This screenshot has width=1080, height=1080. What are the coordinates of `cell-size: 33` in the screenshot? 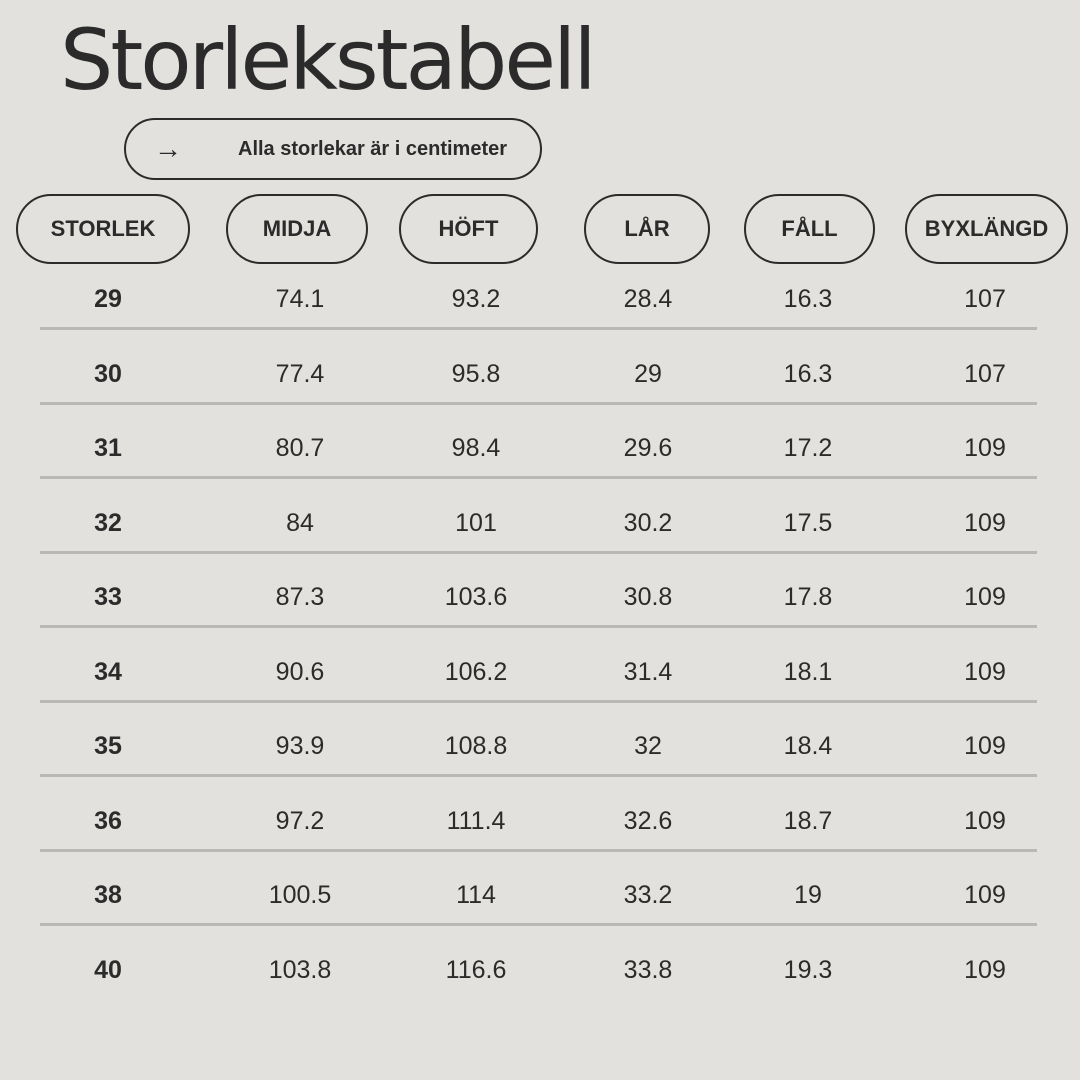 It's located at (108, 597).